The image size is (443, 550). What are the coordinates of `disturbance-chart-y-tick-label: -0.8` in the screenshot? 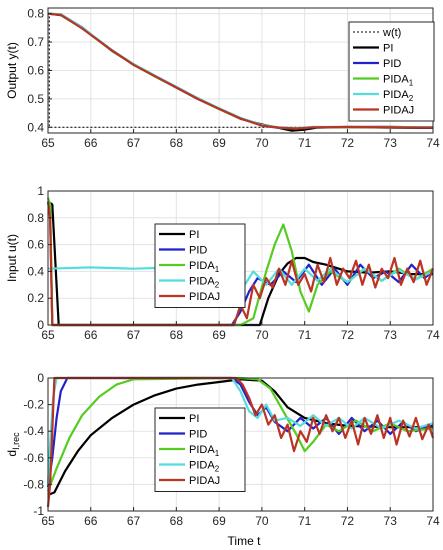 It's located at (33, 484).